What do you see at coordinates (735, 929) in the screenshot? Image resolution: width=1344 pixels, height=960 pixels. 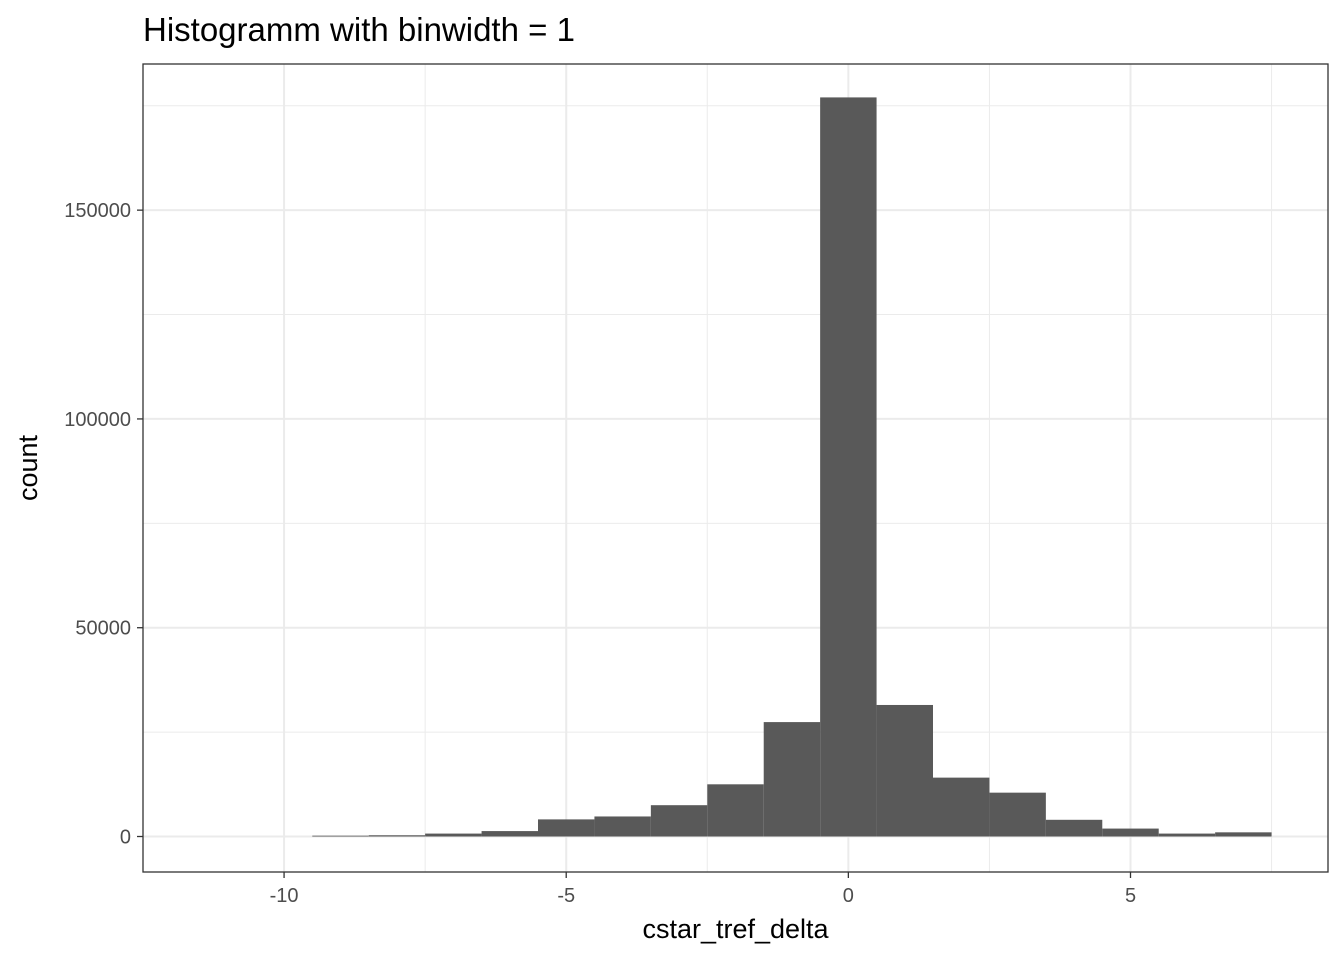 I see `x-axis-title: cstar_tref_delta` at bounding box center [735, 929].